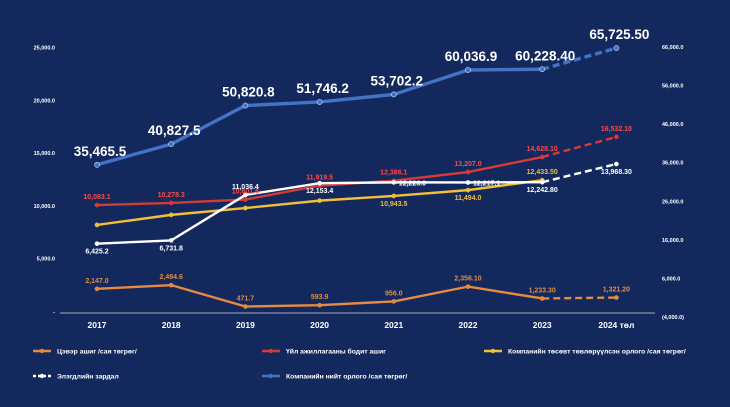 The width and height of the screenshot is (730, 407). I want to click on data-label: 12,242.80, so click(542, 190).